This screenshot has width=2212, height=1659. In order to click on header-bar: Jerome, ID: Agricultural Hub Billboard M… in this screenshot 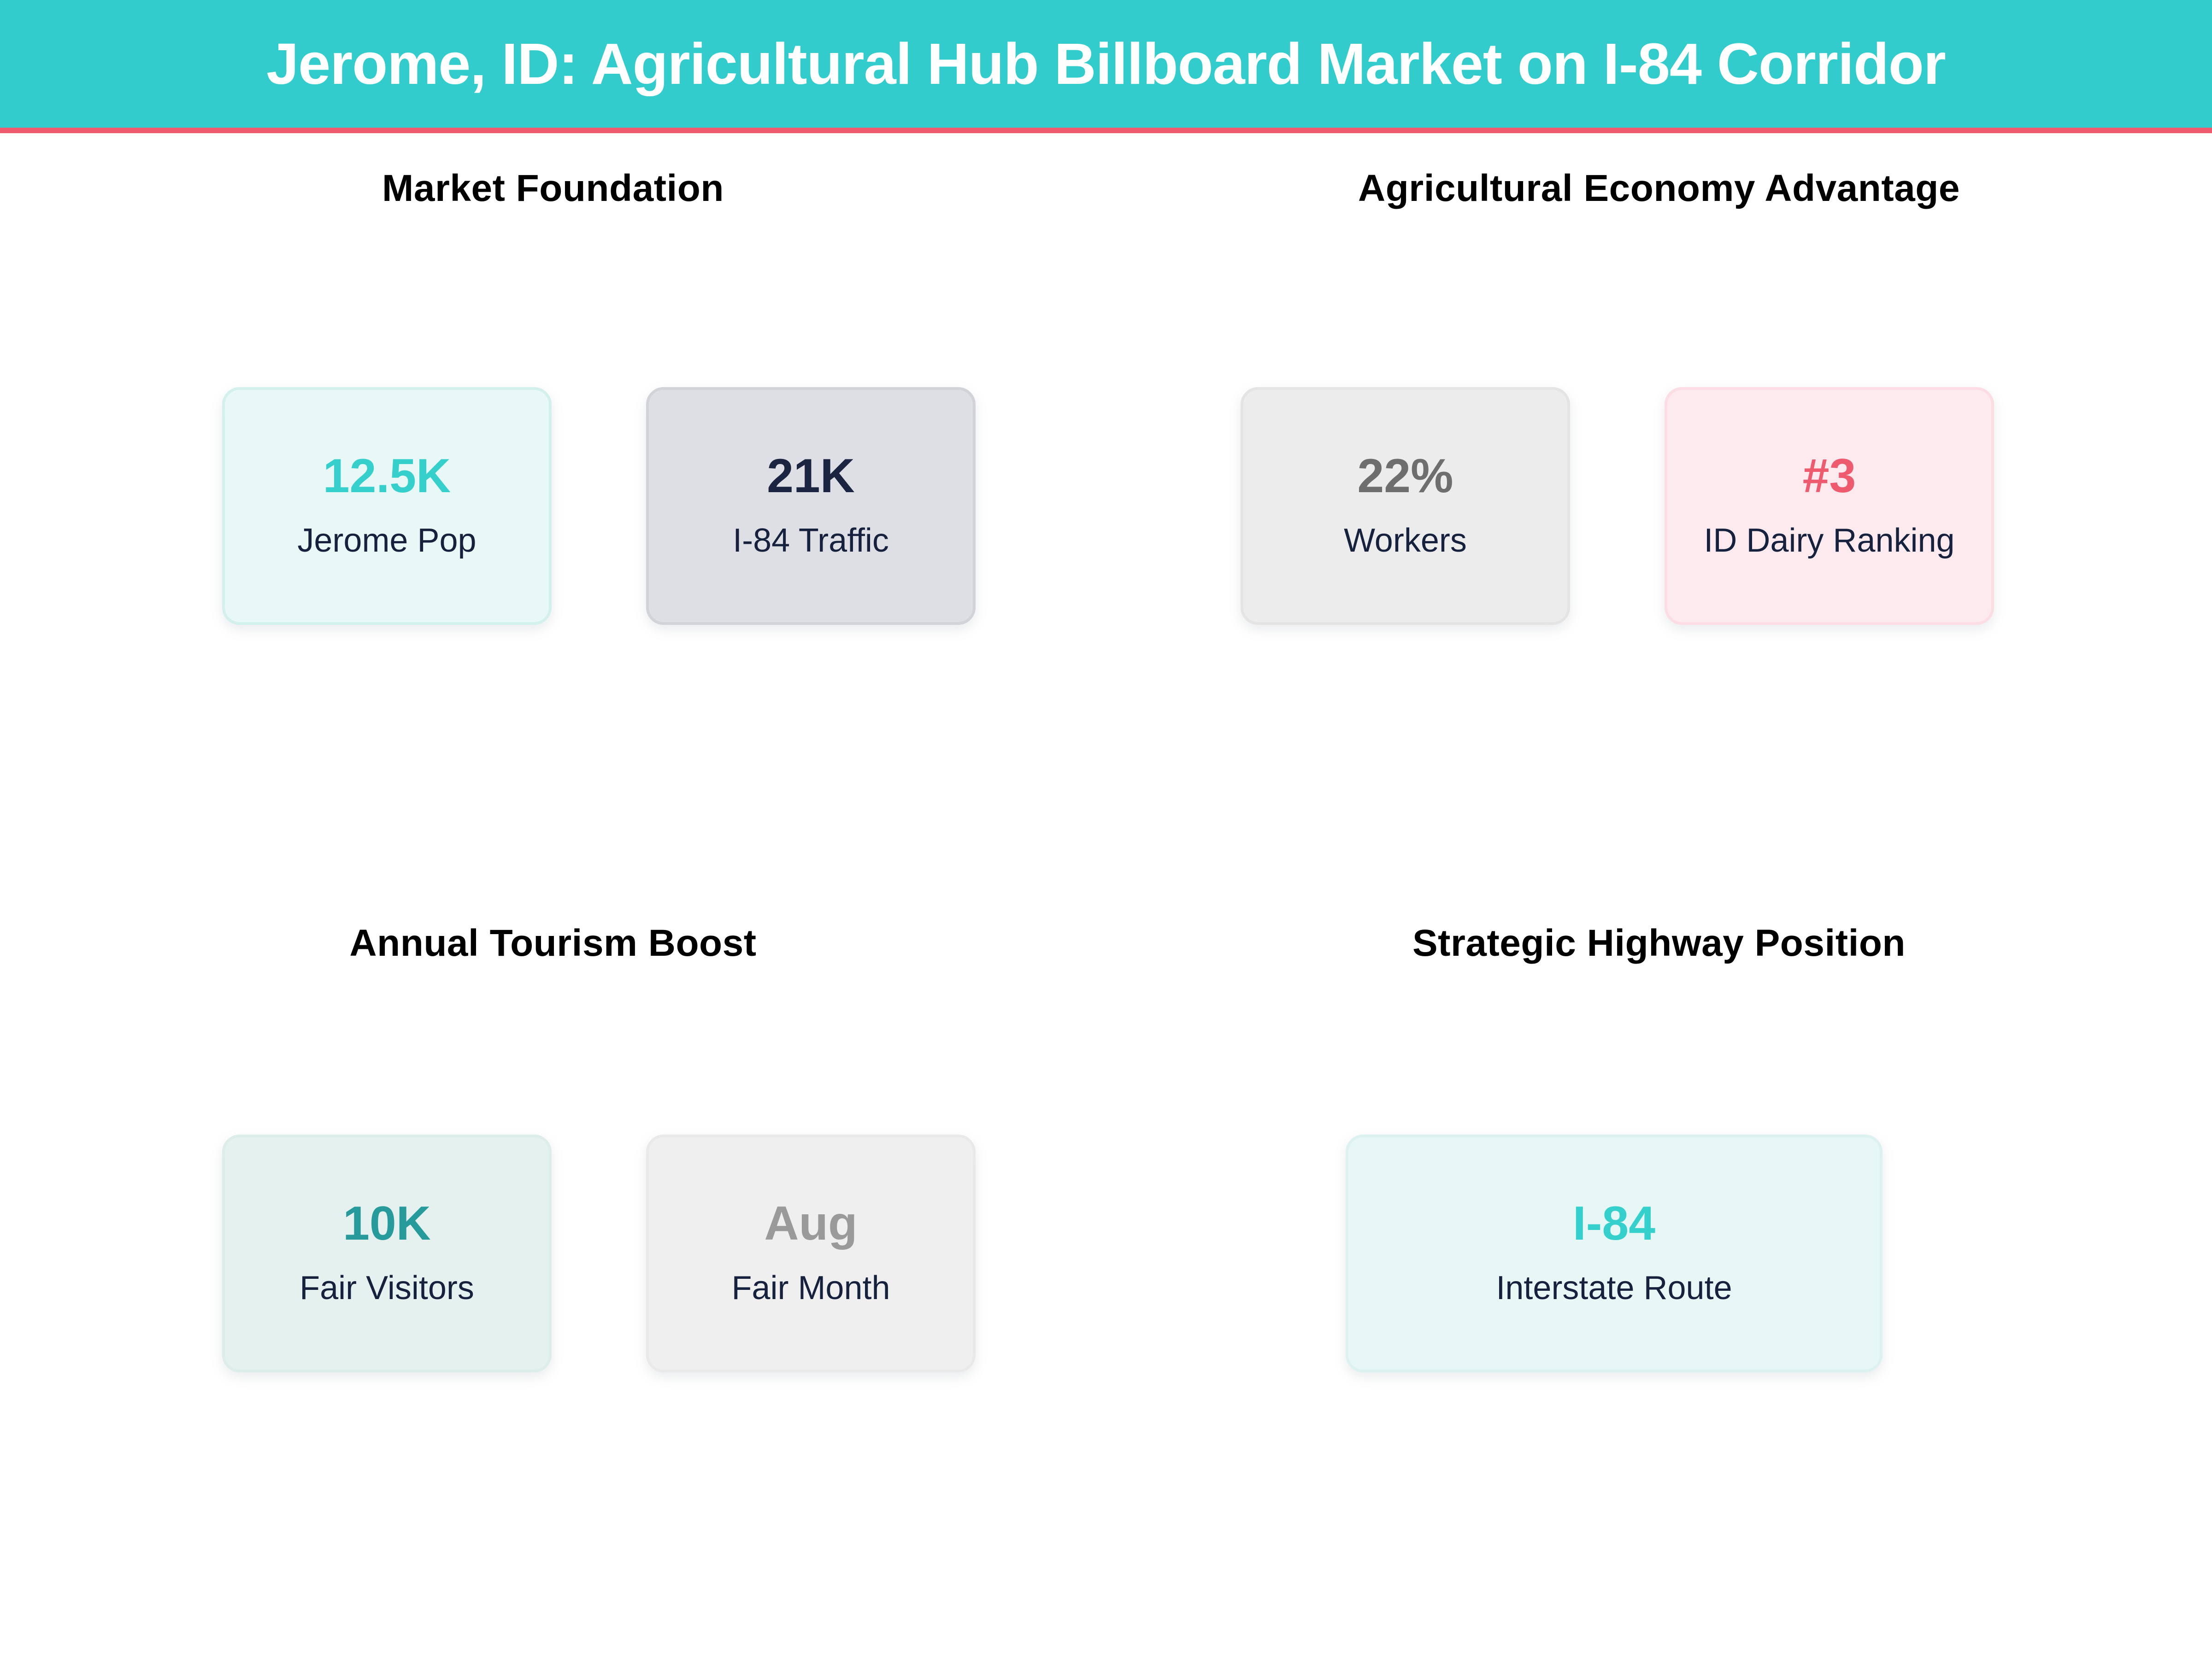, I will do `click(1106, 64)`.